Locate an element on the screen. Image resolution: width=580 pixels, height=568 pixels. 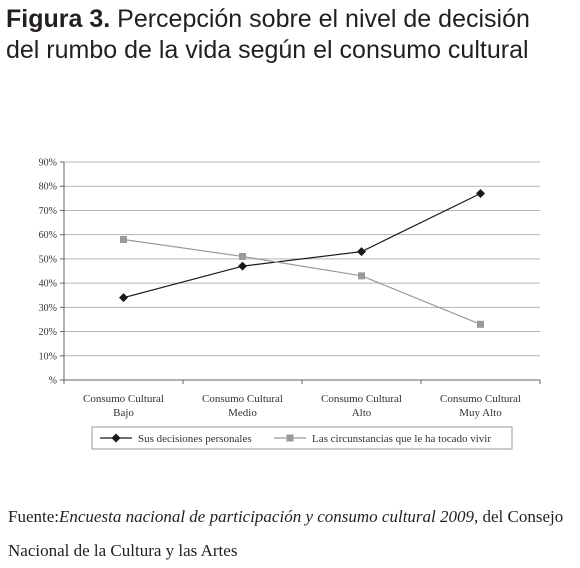
y-tick-label: 40% is located at coordinates (48, 284).